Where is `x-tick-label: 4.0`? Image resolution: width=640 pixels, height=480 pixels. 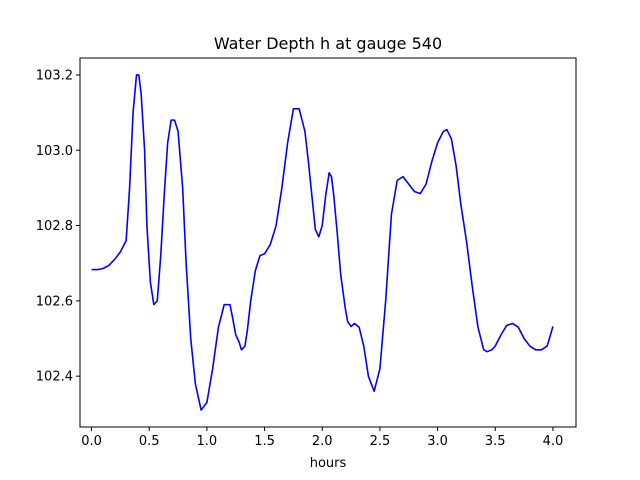 x-tick-label: 4.0 is located at coordinates (553, 441).